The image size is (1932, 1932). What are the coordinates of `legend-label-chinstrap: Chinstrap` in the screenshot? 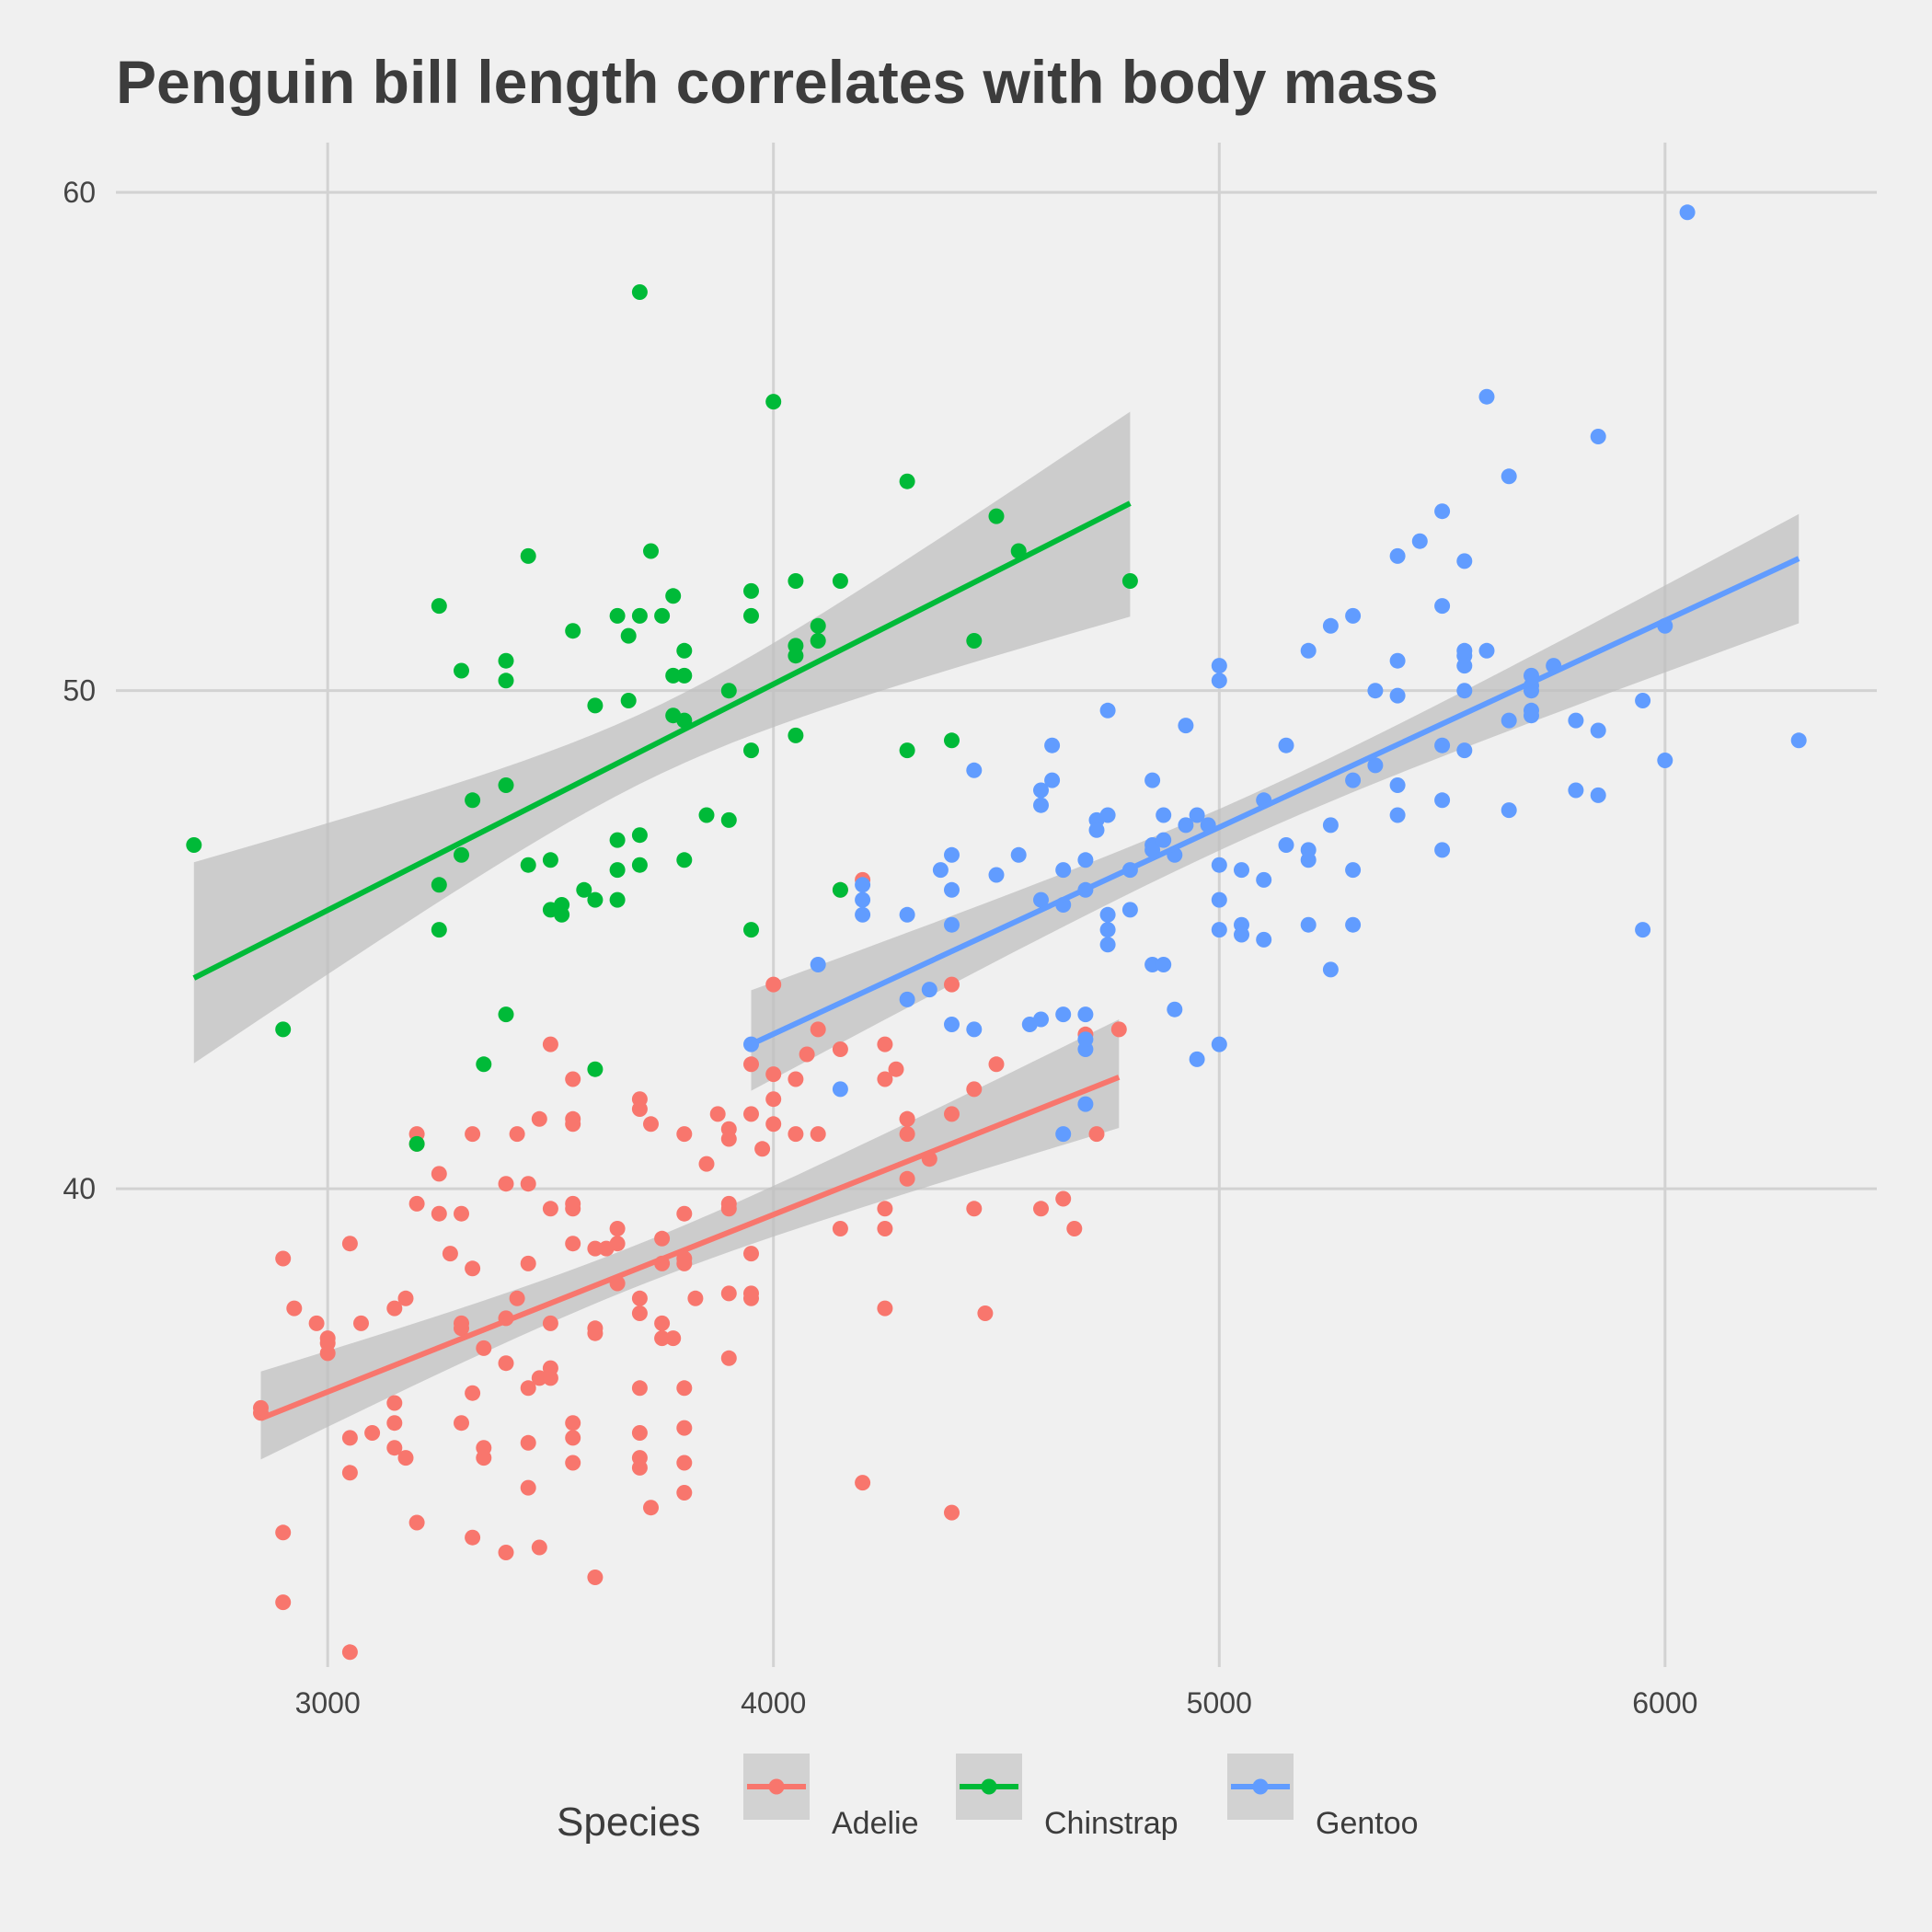 It's located at (1111, 1823).